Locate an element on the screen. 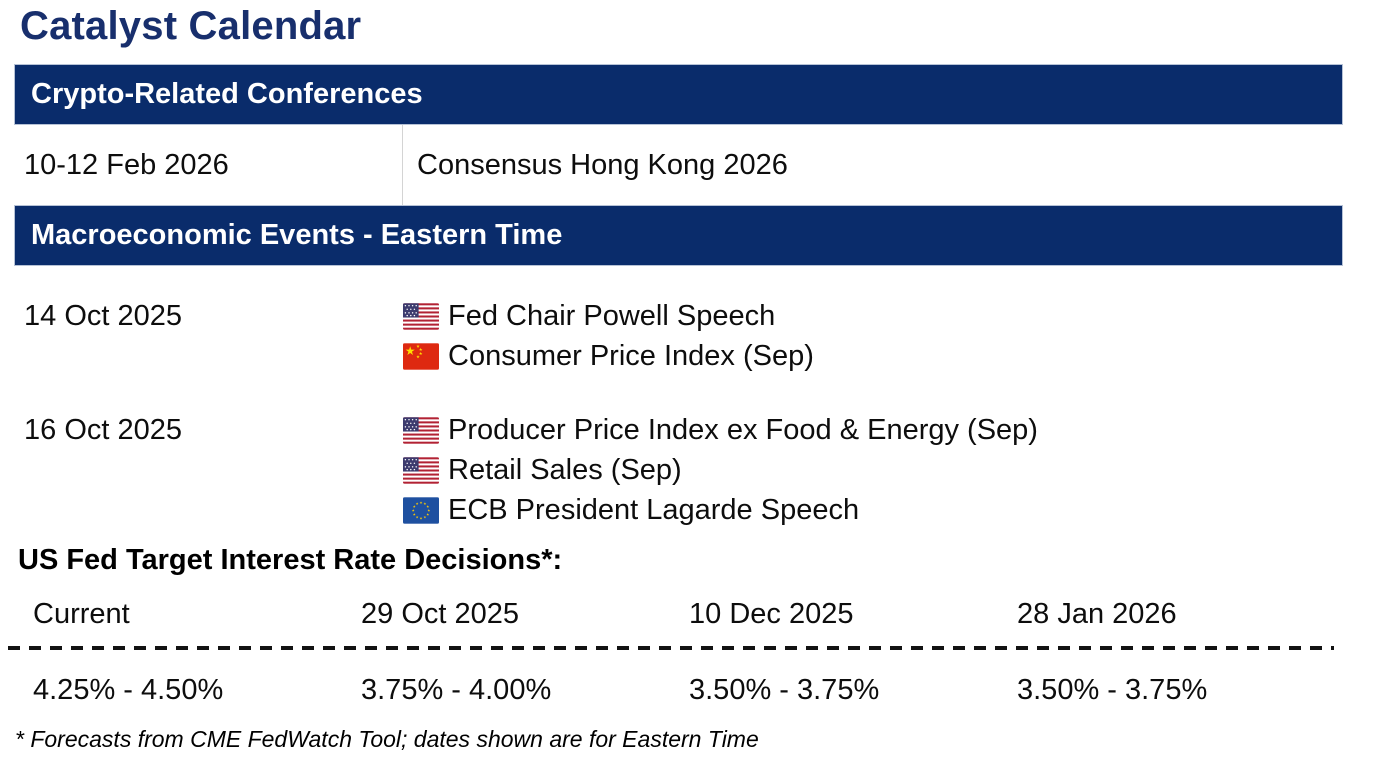 Image resolution: width=1374 pixels, height=769 pixels. event-line: Consumer Price Index (Sep) is located at coordinates (608, 356).